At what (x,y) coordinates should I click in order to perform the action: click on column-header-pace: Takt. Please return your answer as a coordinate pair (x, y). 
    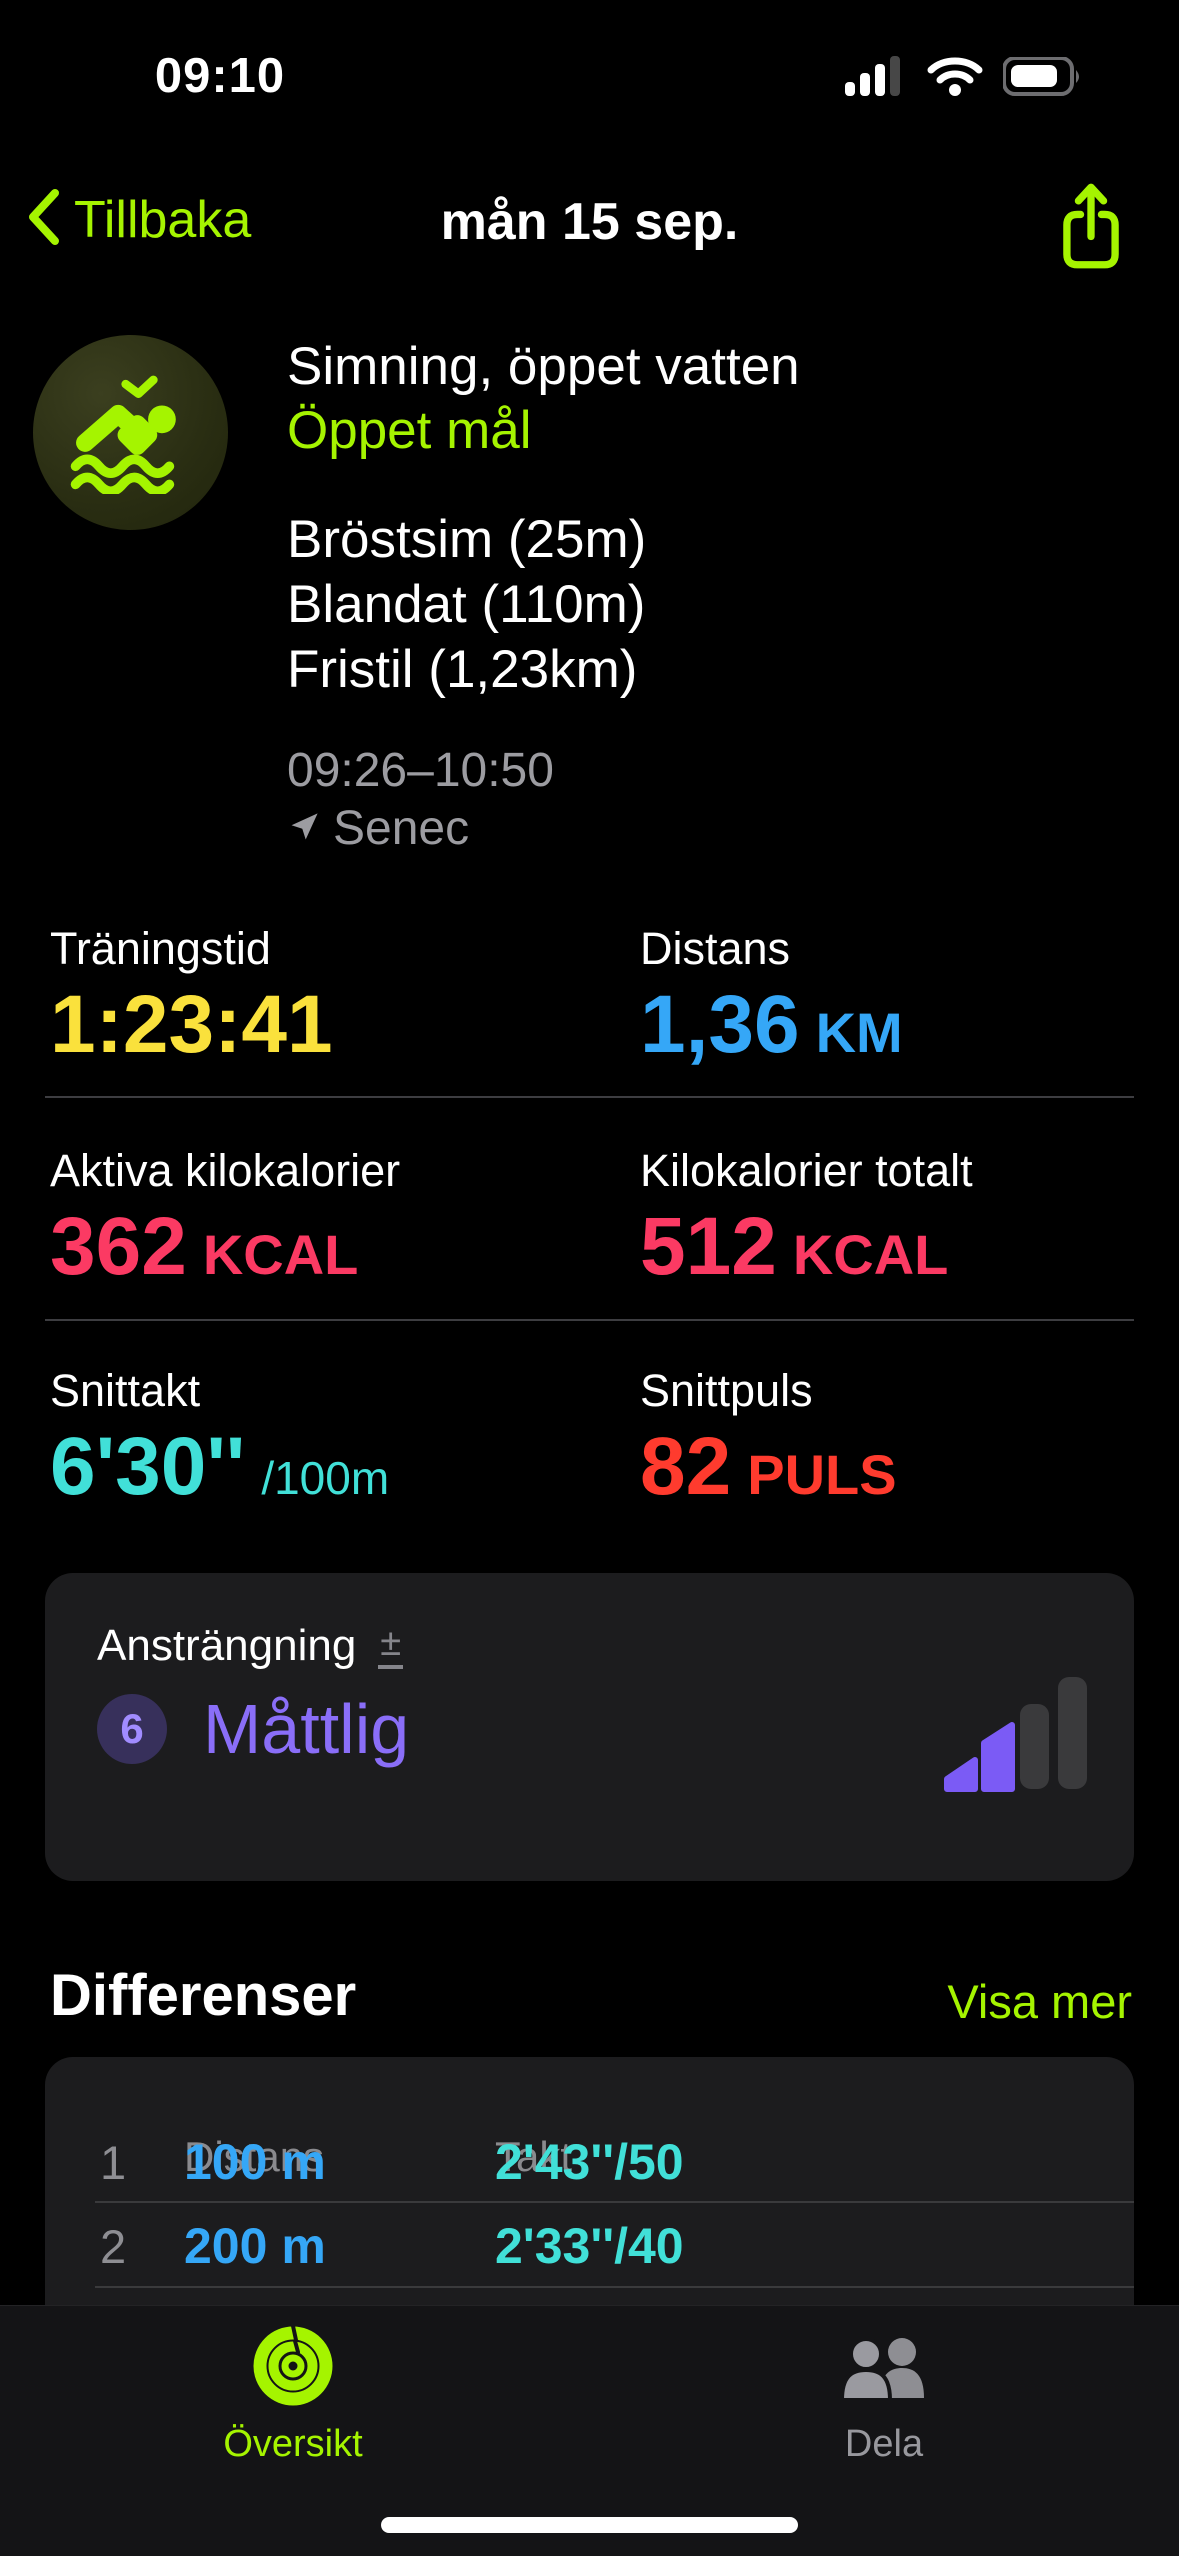
    Looking at the image, I should click on (534, 2156).